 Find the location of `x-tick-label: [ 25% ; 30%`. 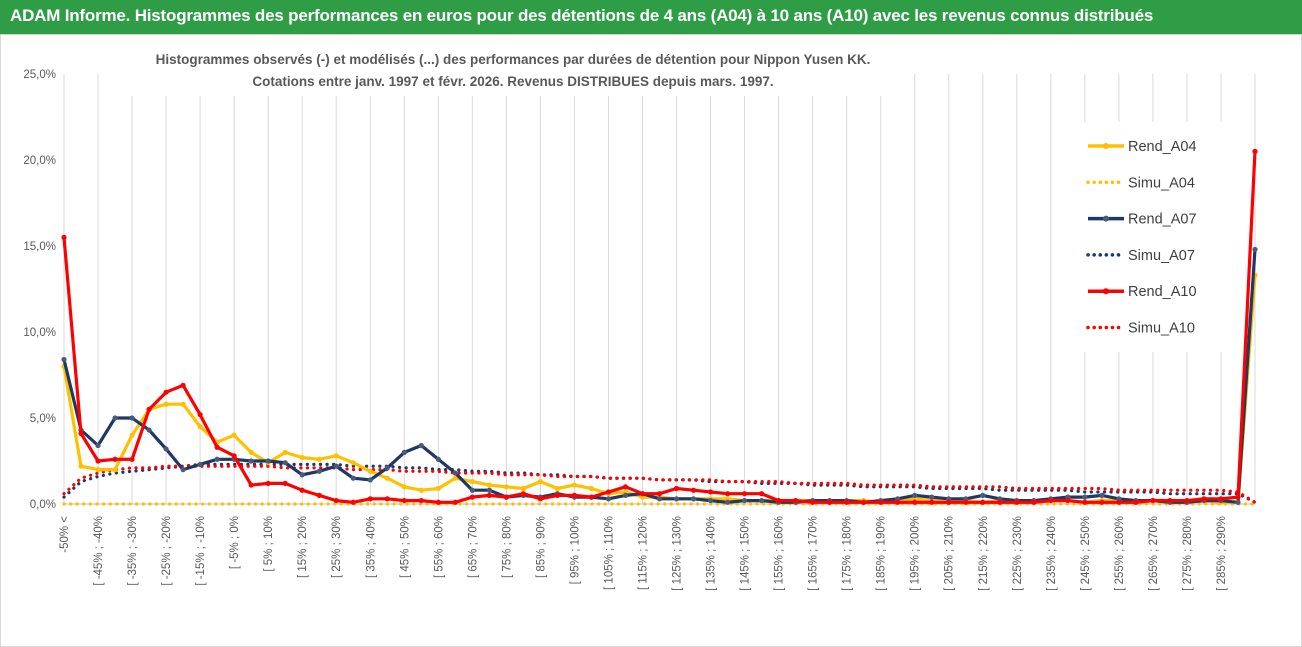

x-tick-label: [ 25% ; 30% is located at coordinates (337, 547).